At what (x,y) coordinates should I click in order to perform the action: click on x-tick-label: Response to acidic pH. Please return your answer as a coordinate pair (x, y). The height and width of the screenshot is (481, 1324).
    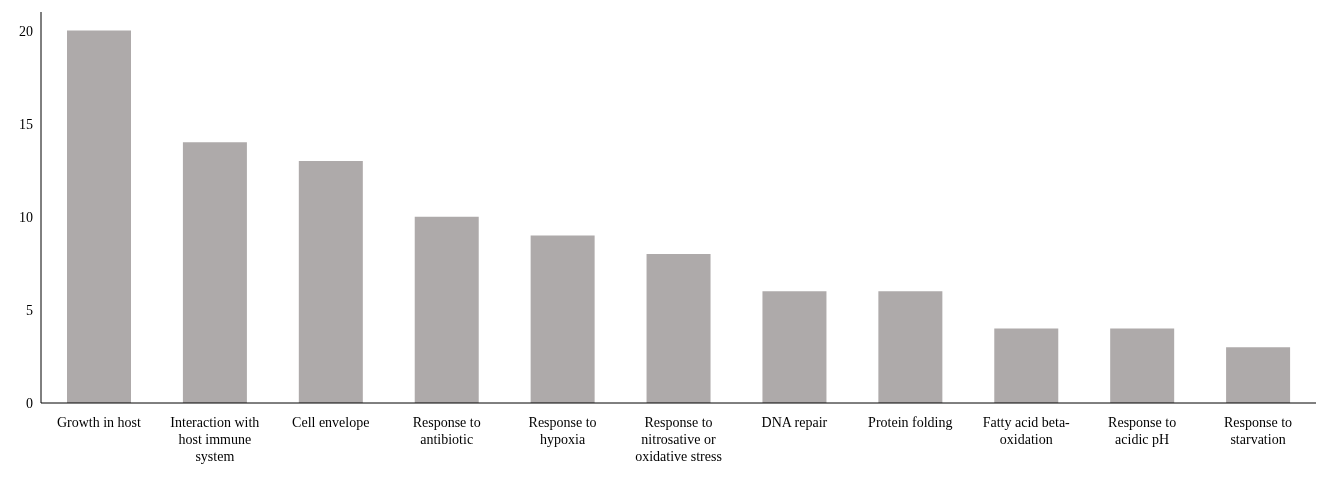
    Looking at the image, I should click on (1142, 431).